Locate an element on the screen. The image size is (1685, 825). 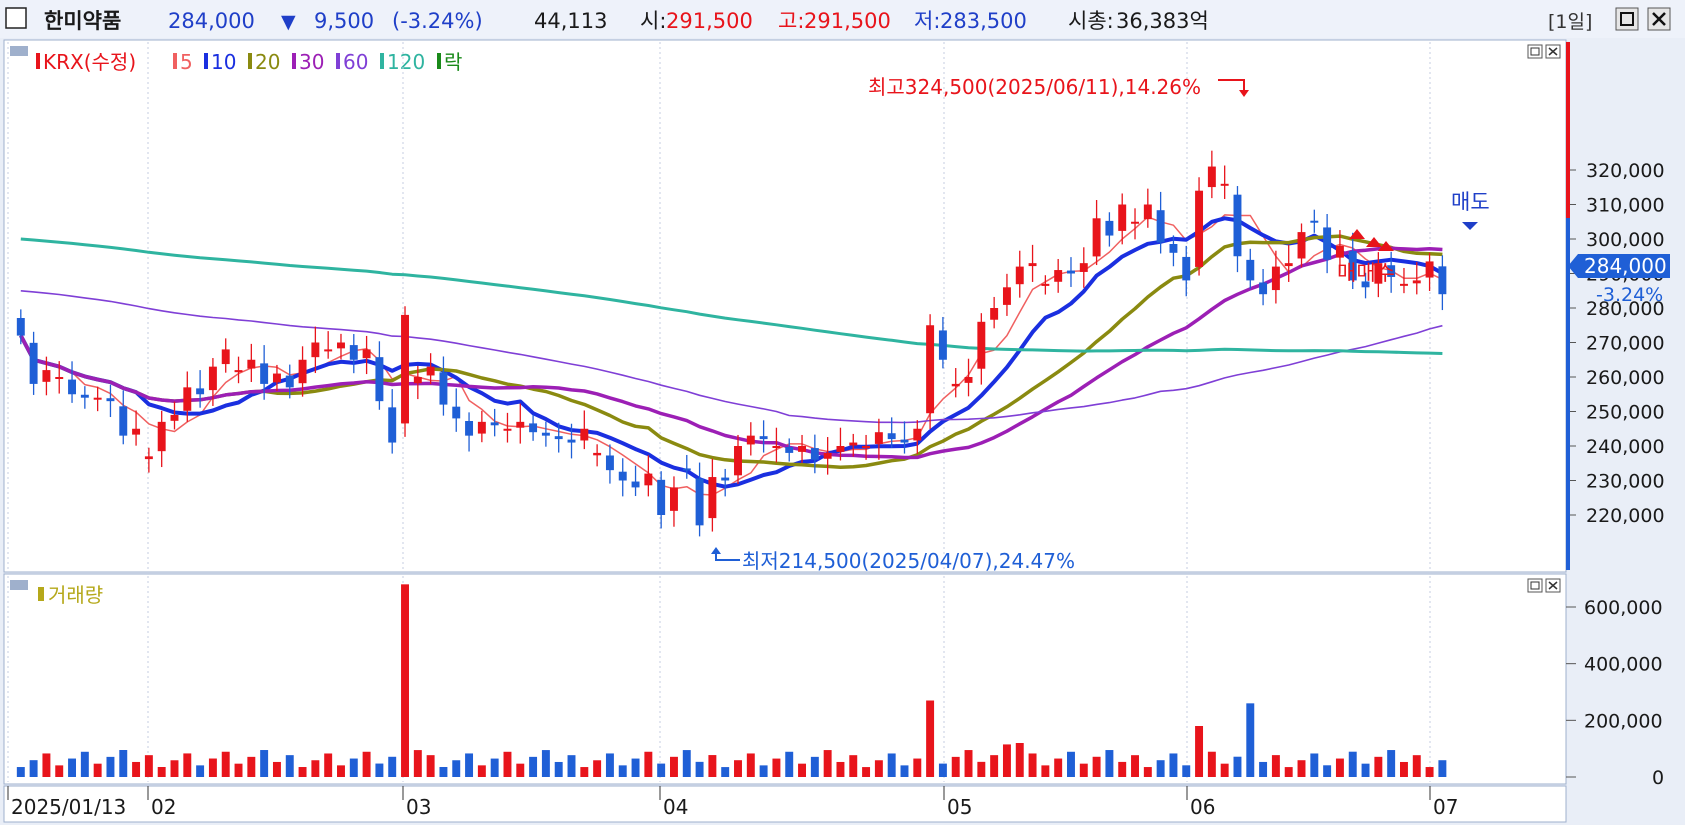
change-arrow-icon: ▼ is located at coordinates (288, 22).